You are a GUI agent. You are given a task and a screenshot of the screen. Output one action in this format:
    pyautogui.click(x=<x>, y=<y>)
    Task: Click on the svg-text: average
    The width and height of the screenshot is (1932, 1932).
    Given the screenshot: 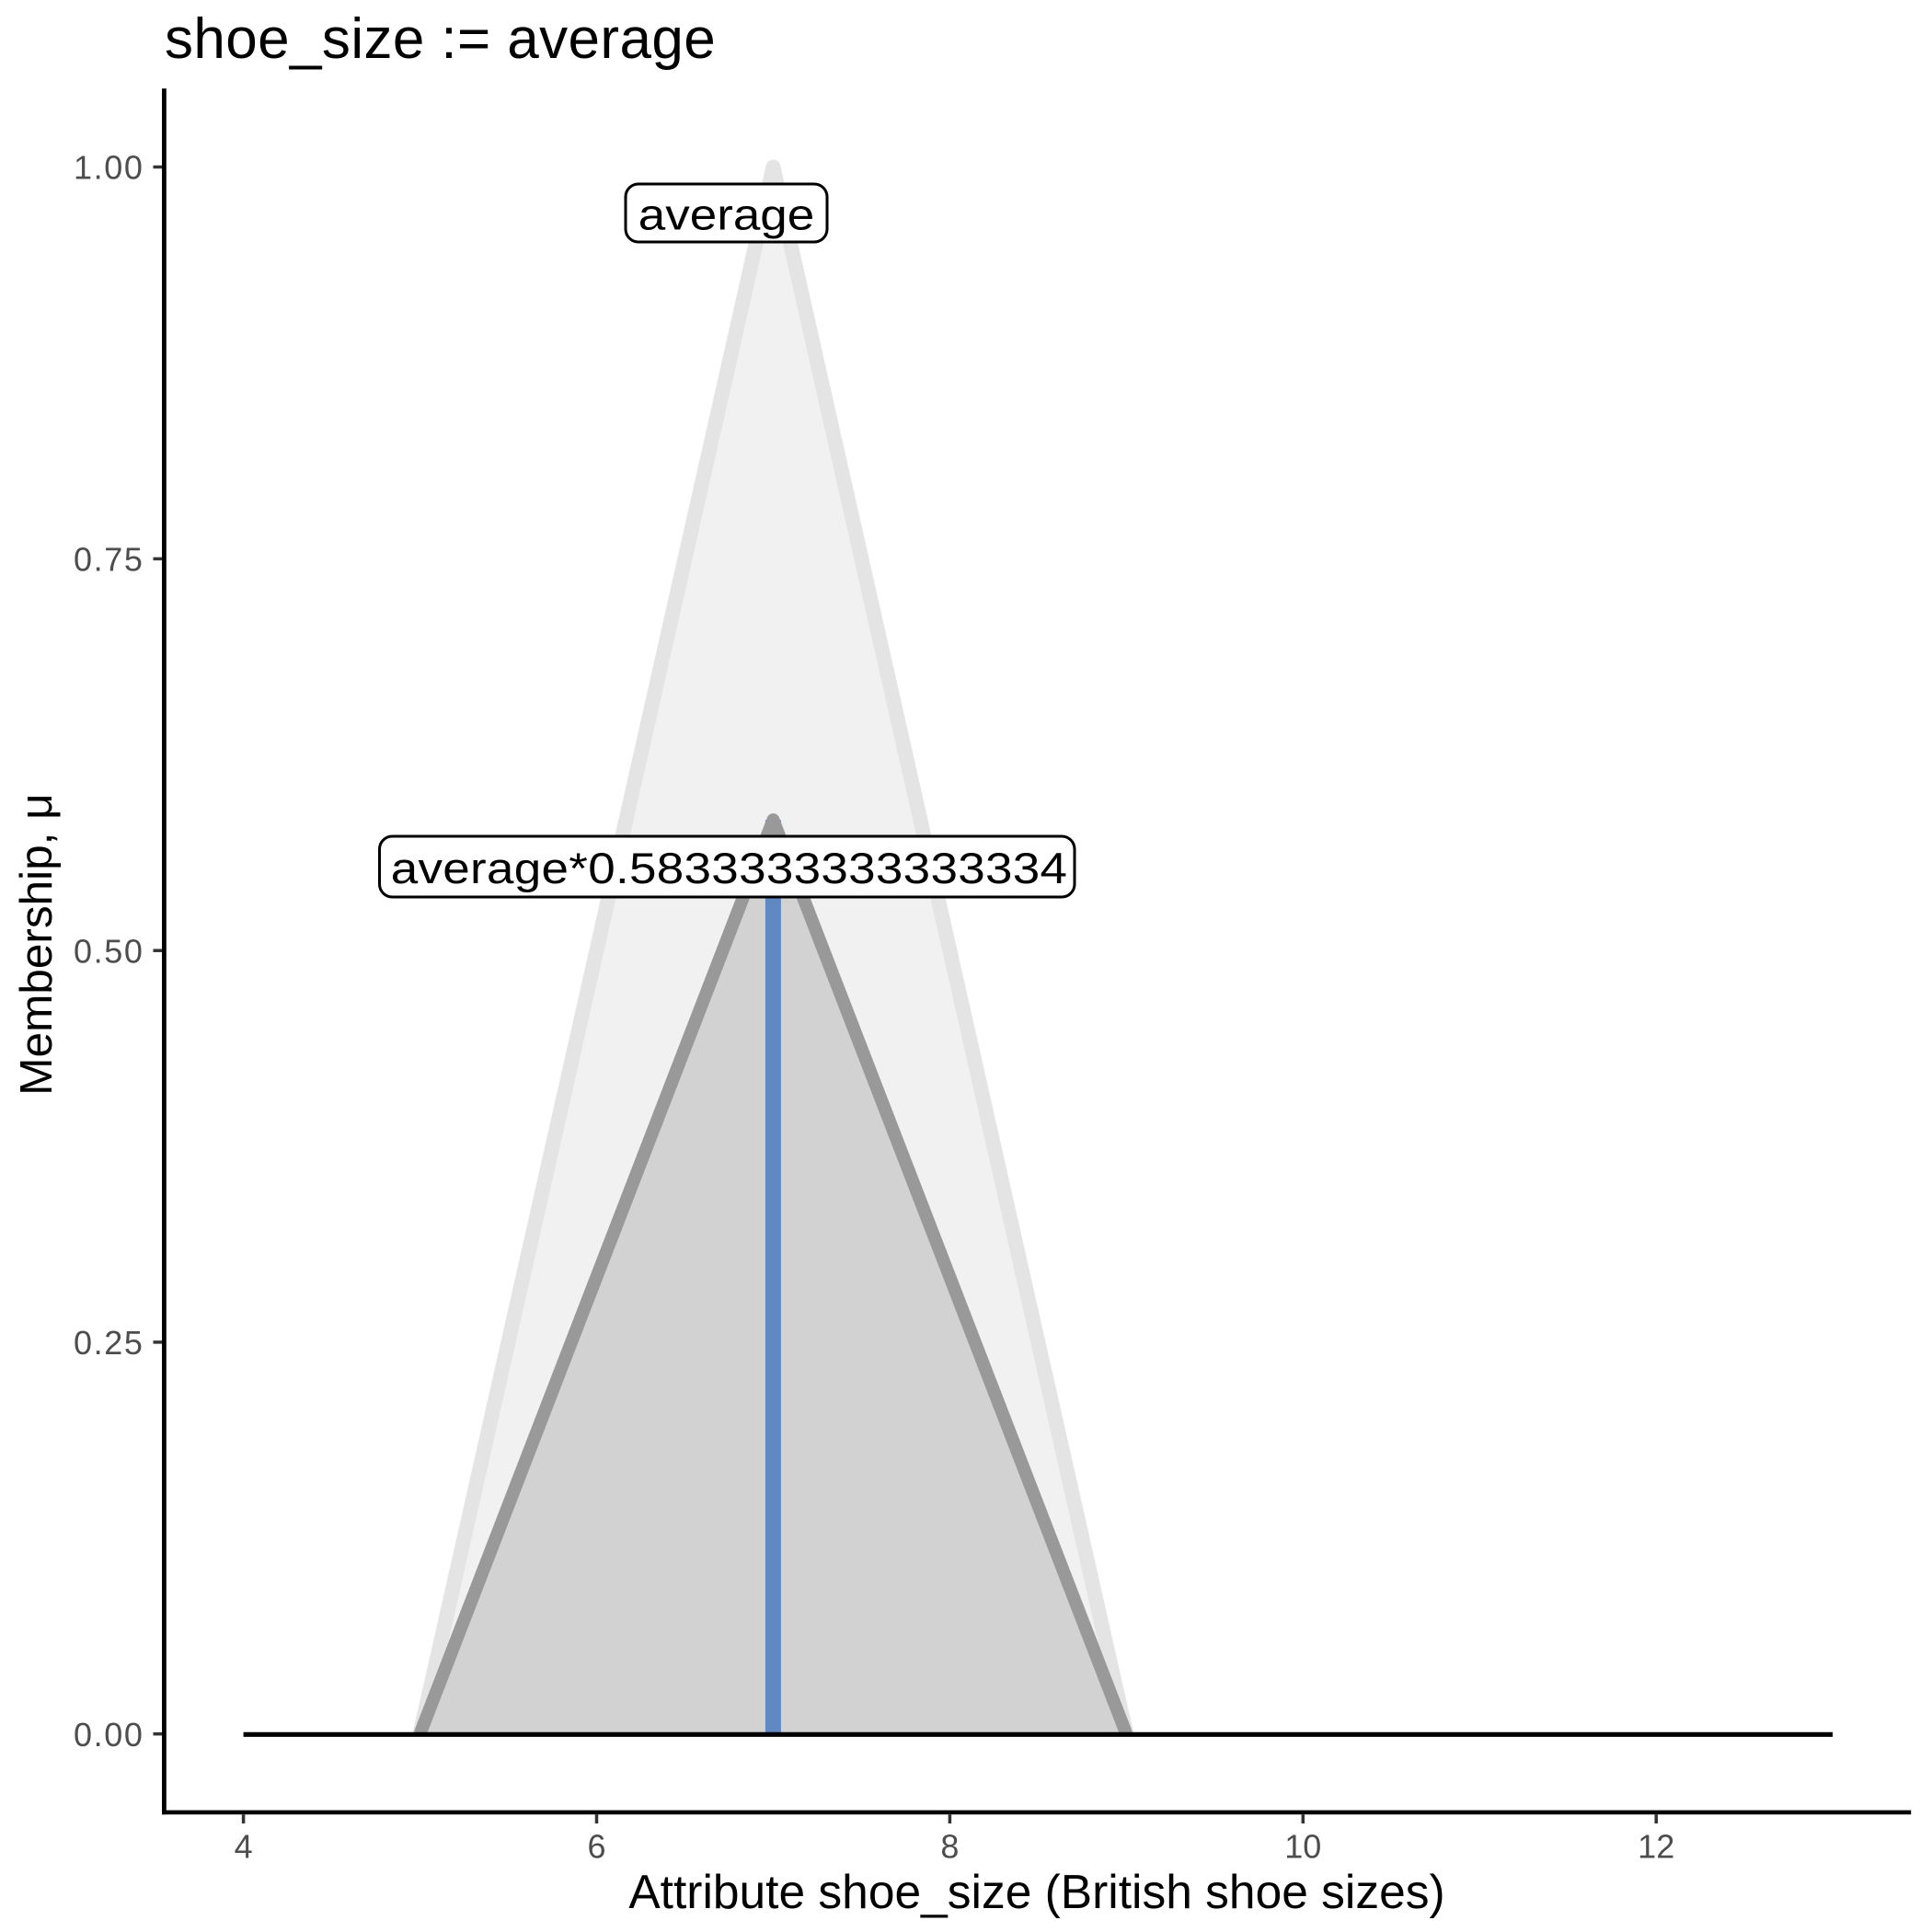 What is the action you would take?
    pyautogui.click(x=726, y=214)
    